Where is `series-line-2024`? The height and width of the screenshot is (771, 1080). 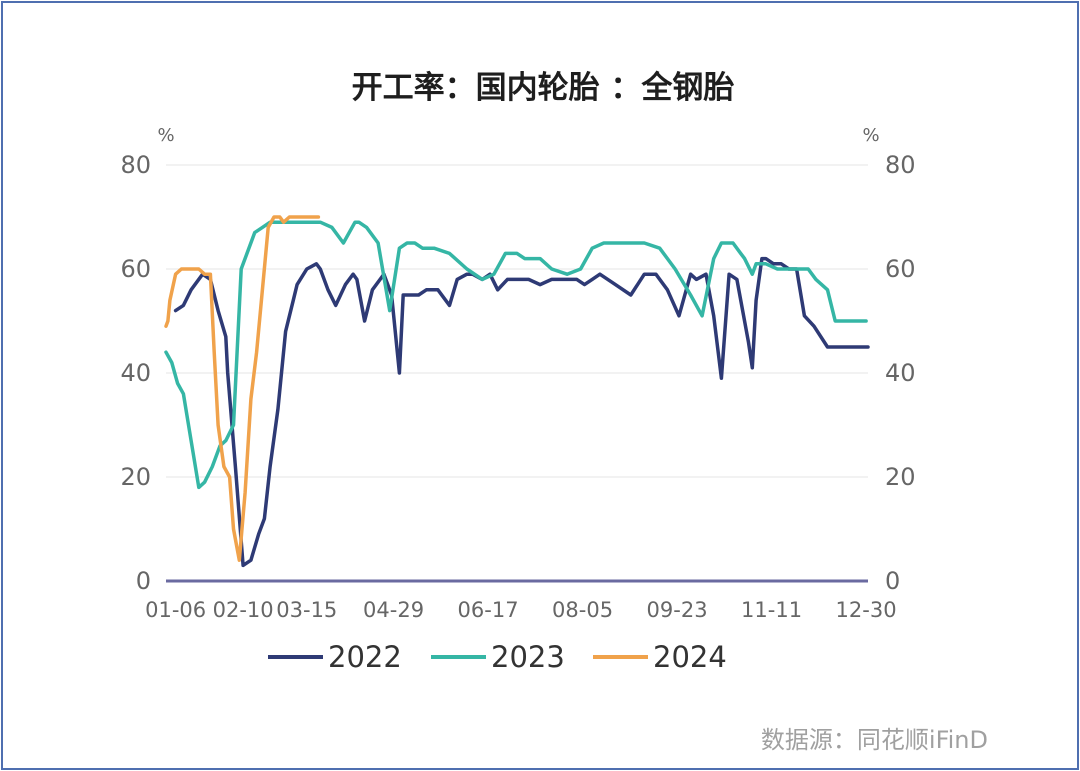
series-line-2024 is located at coordinates (242, 388).